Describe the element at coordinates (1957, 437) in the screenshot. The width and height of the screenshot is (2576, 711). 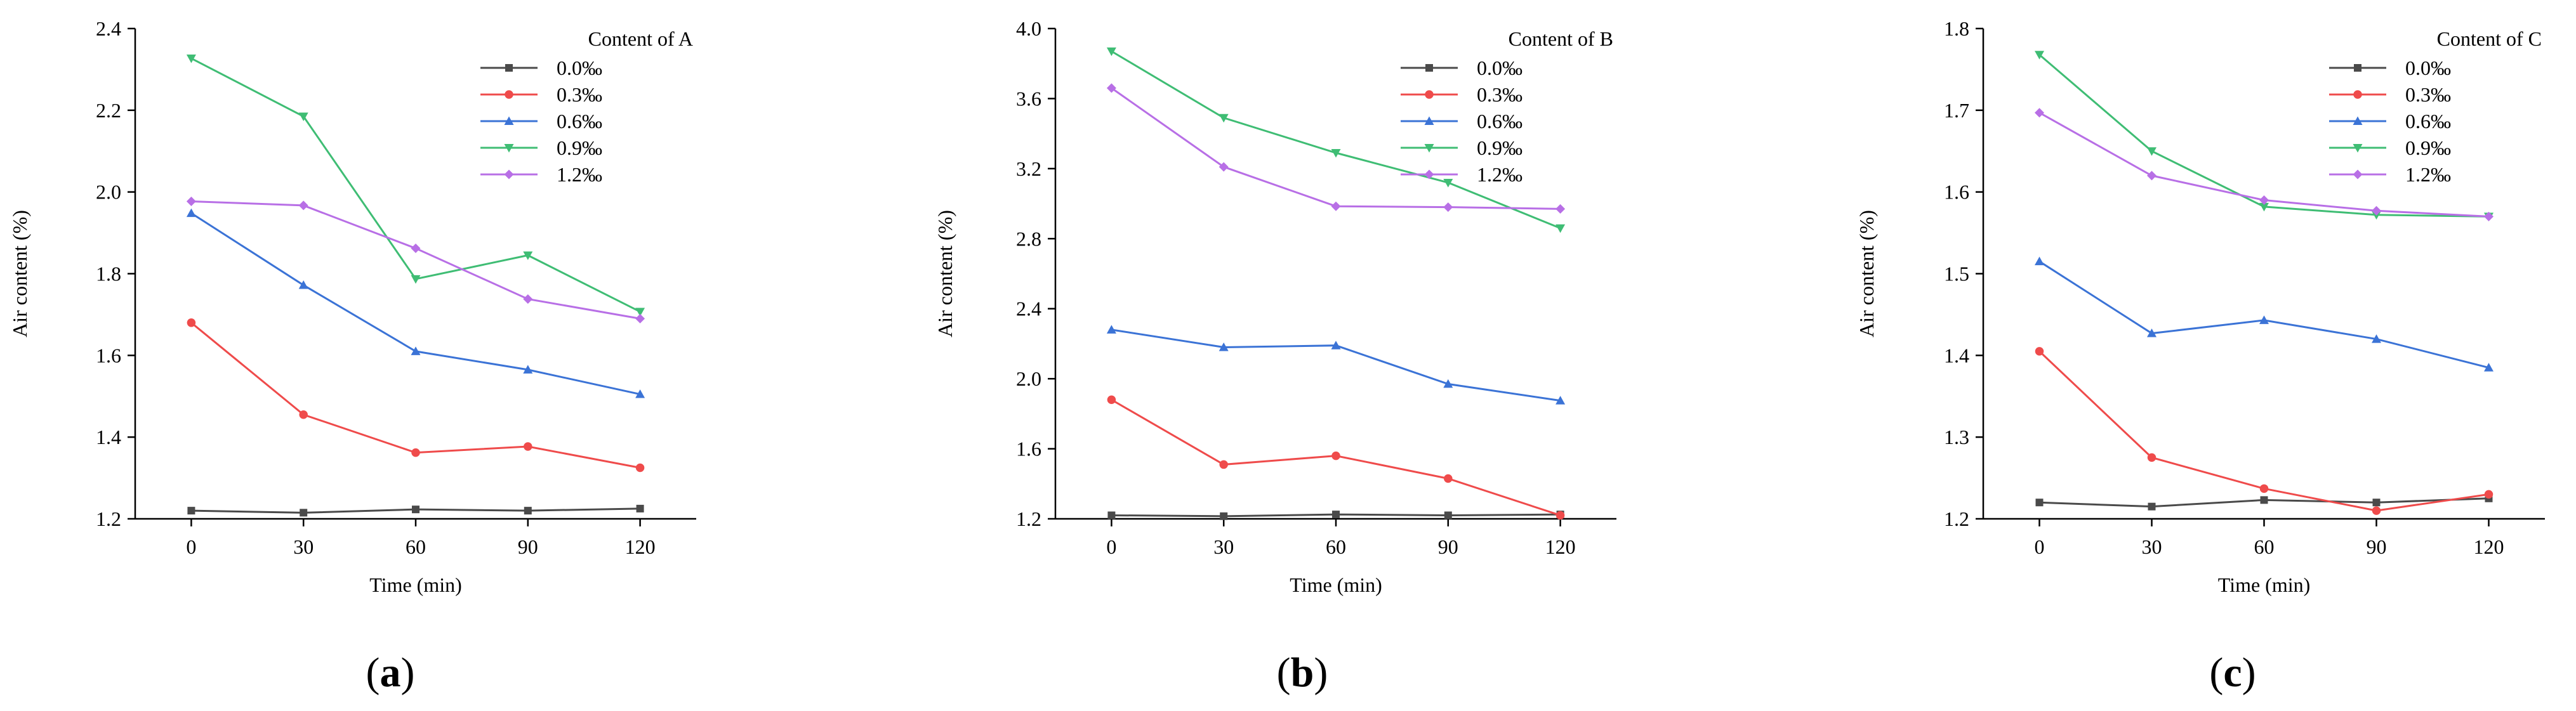
I see `y-tick-label: 1.3` at that location.